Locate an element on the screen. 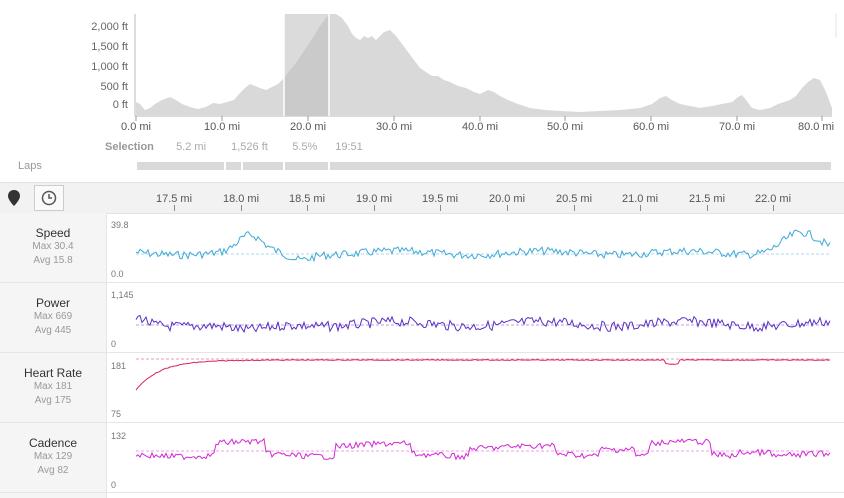 The height and width of the screenshot is (498, 844). power-stats: Power Max 669 Avg 445 is located at coordinates (53, 318).